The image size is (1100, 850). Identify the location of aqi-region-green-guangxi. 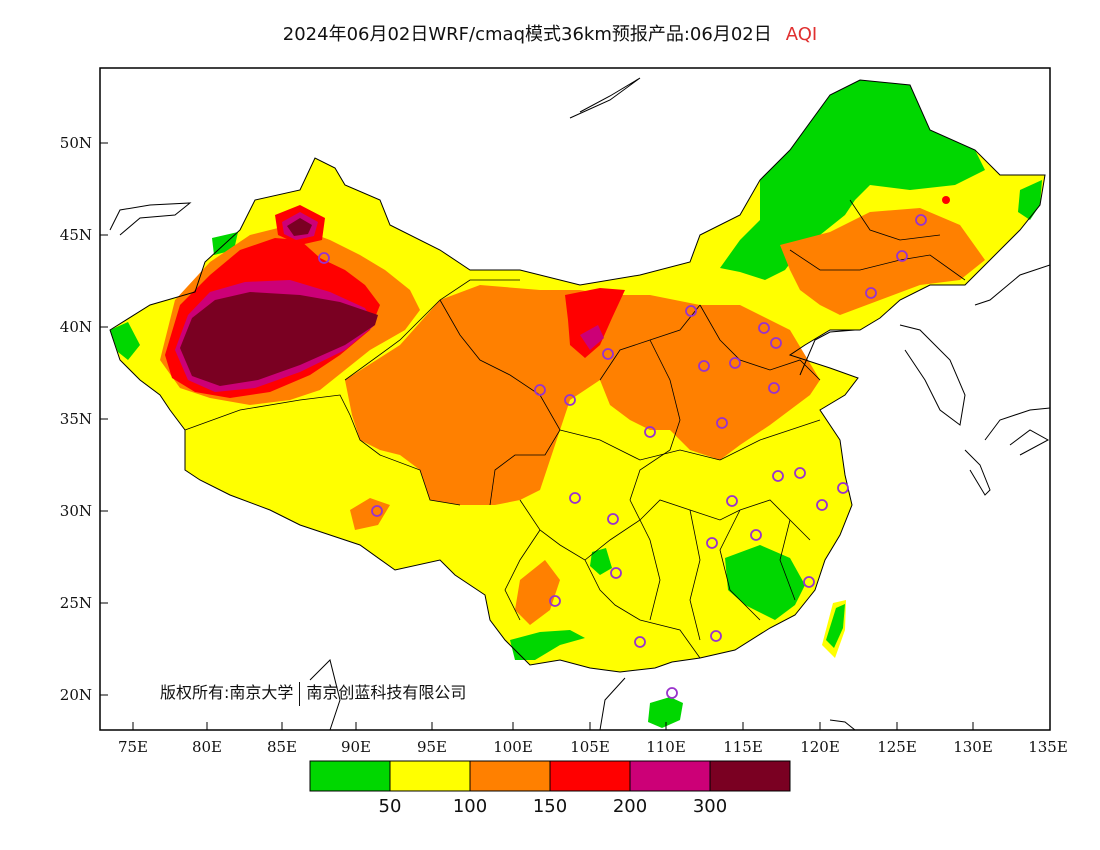
(547, 645).